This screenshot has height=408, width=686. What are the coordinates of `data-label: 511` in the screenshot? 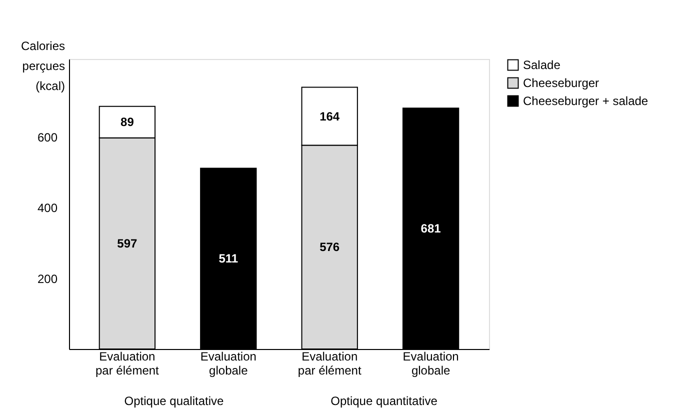 It's located at (228, 259).